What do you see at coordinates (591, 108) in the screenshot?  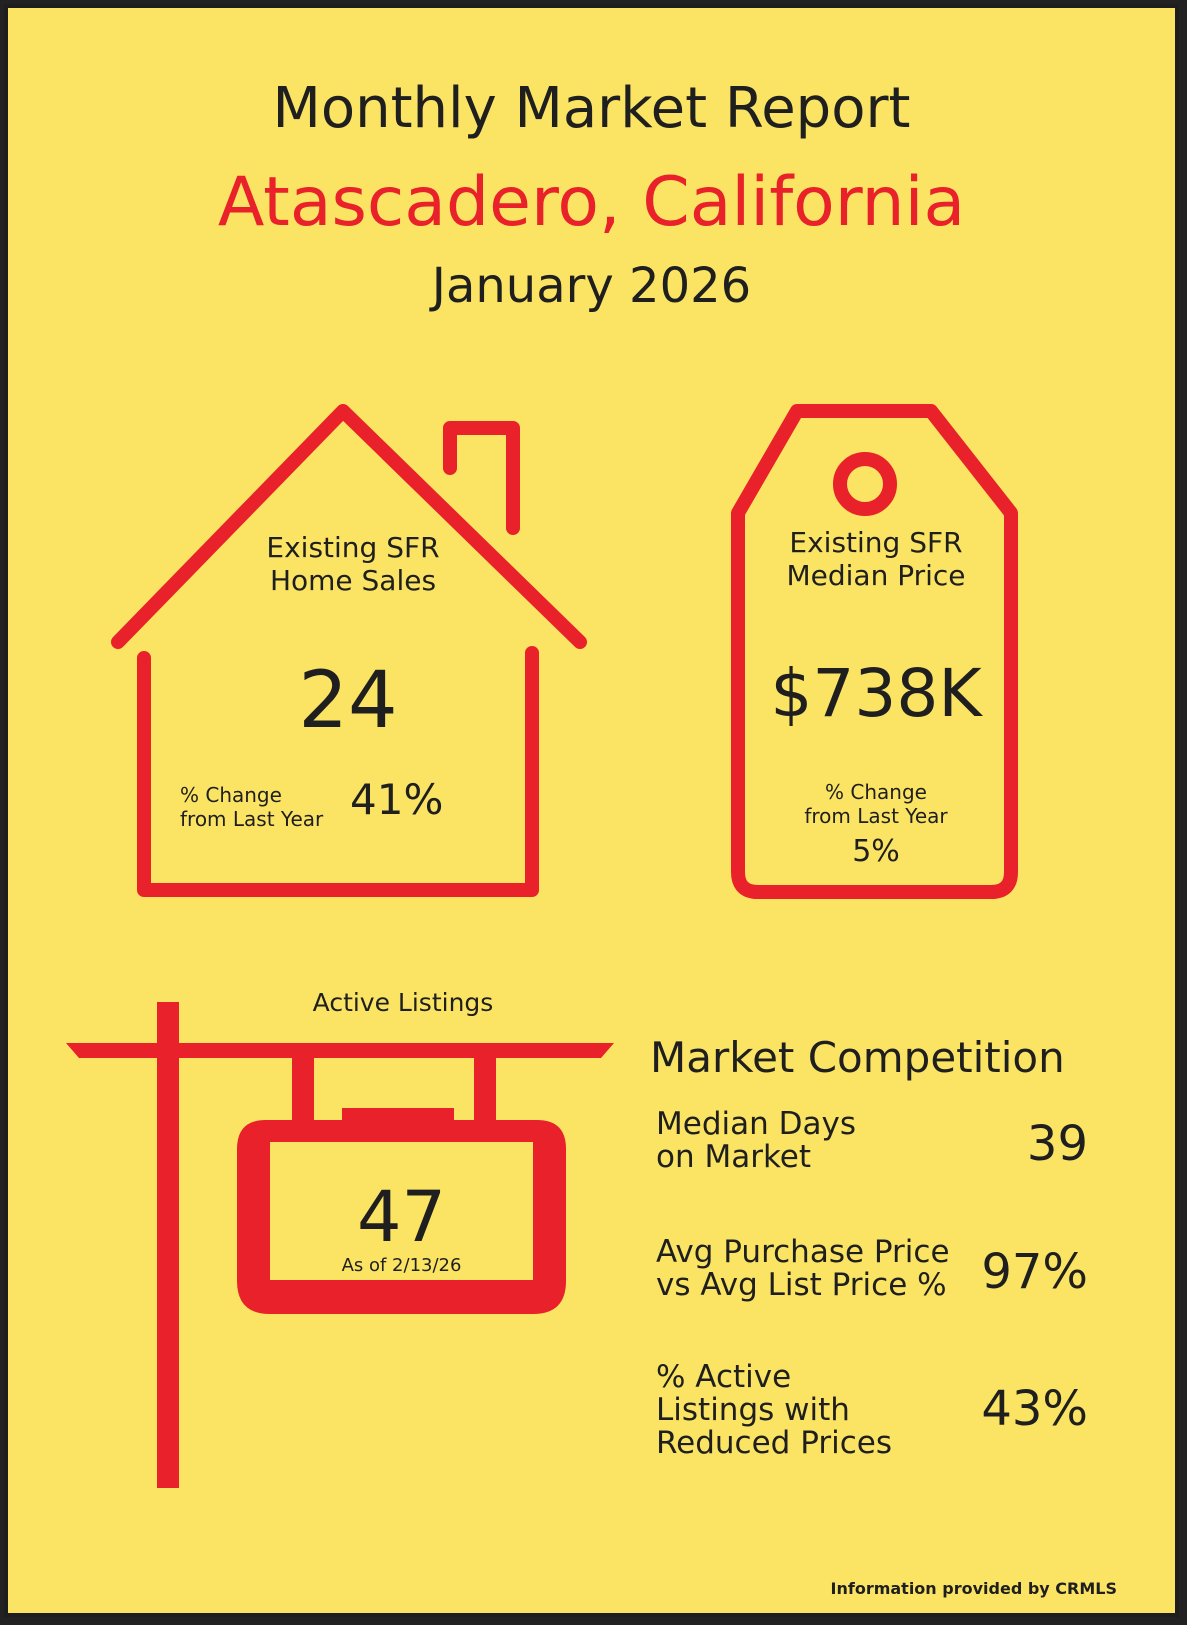 I see `report-title: Monthly Market Report` at bounding box center [591, 108].